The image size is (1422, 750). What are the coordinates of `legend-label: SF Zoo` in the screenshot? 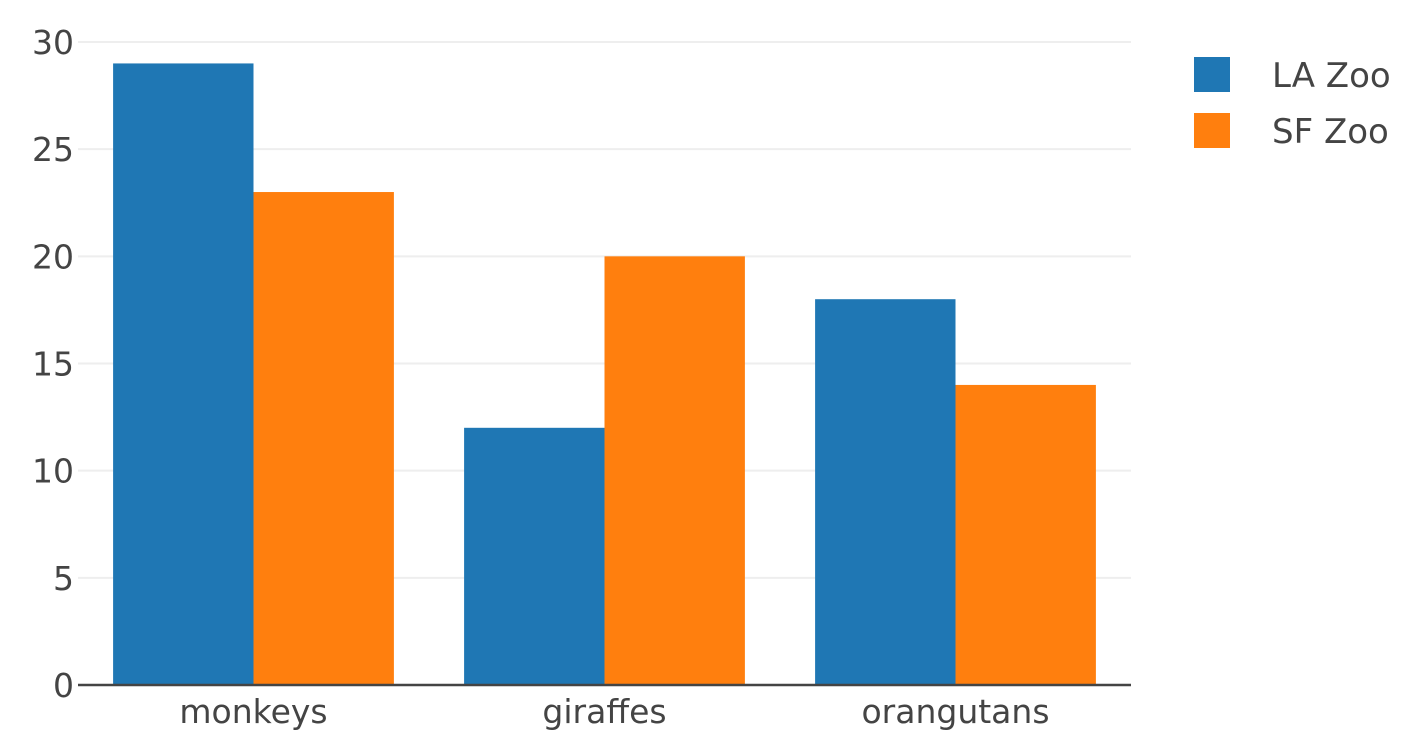 It's located at (1330, 132).